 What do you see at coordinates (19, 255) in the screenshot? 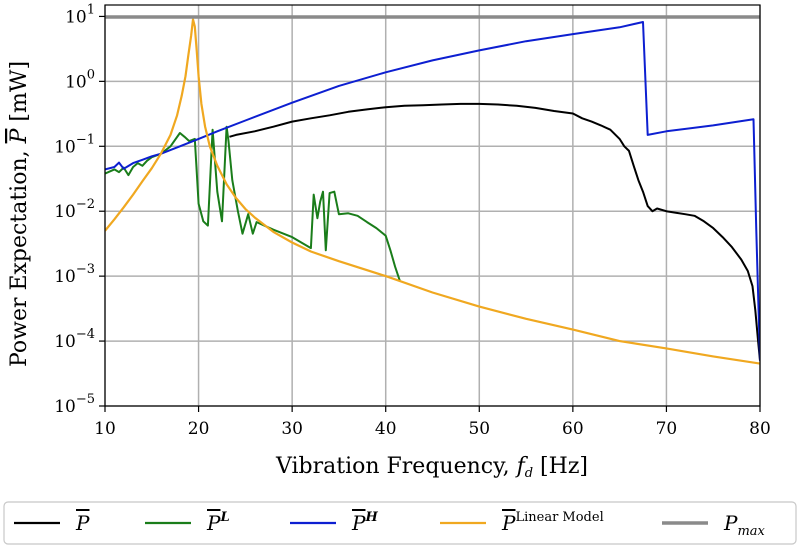
I see `y-axis-label-prefix: Power Expectation,` at bounding box center [19, 255].